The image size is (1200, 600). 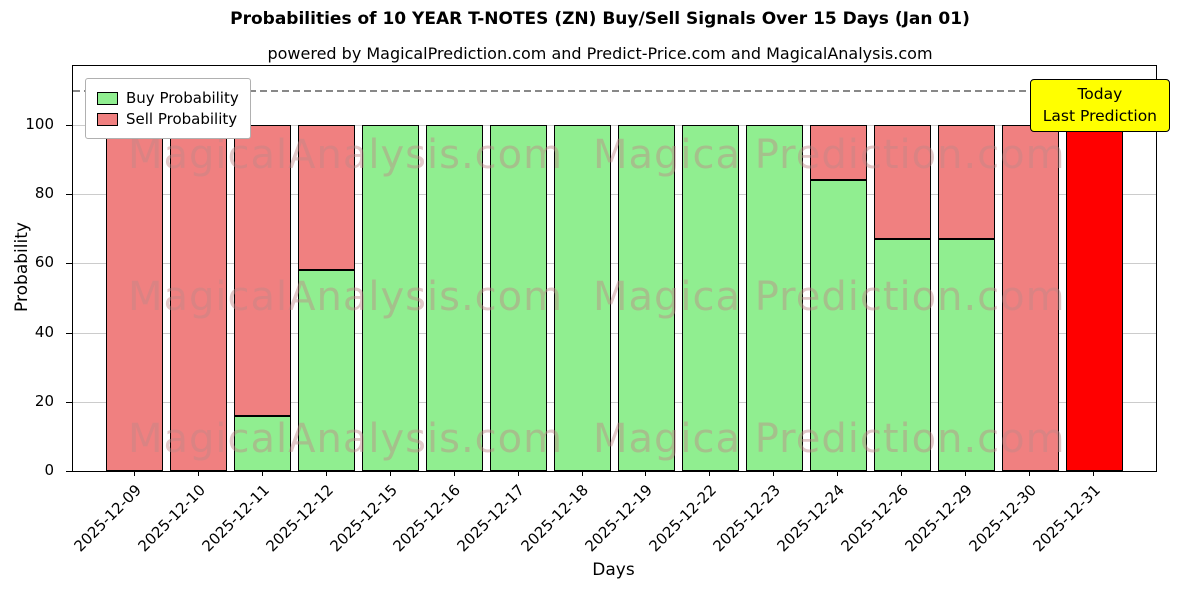 I want to click on x-tick-label: 2025-12-30, so click(x=1002, y=518).